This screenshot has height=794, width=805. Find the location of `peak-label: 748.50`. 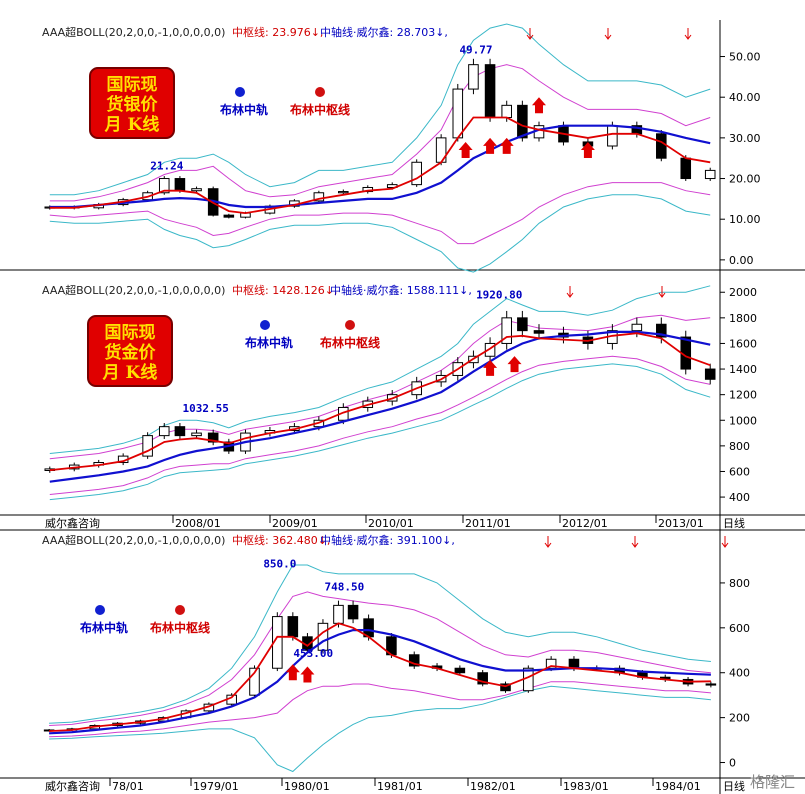

peak-label: 748.50 is located at coordinates (344, 586).